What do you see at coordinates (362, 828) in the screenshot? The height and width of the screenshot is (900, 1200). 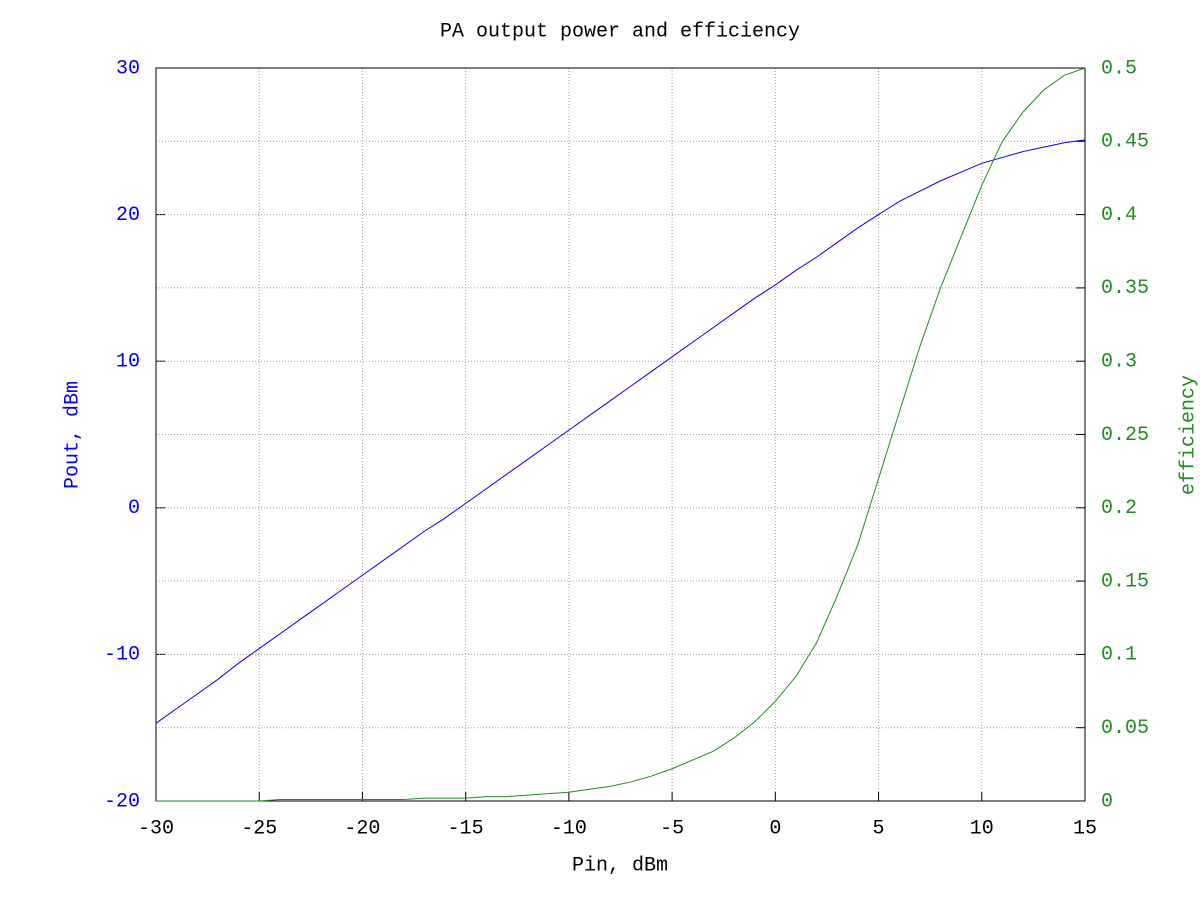 I see `x-tick-label: -20` at bounding box center [362, 828].